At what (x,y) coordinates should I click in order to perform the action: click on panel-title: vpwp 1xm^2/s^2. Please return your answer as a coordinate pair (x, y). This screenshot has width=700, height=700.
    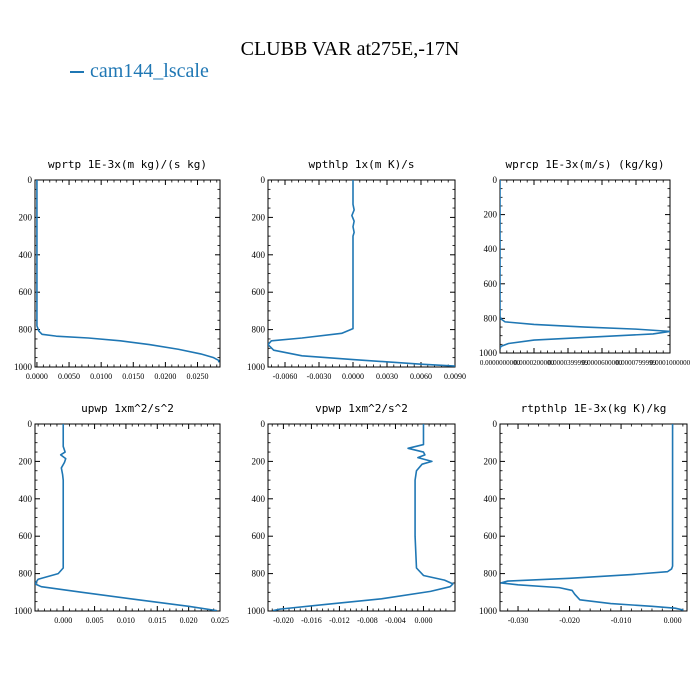
    Looking at the image, I should click on (361, 408).